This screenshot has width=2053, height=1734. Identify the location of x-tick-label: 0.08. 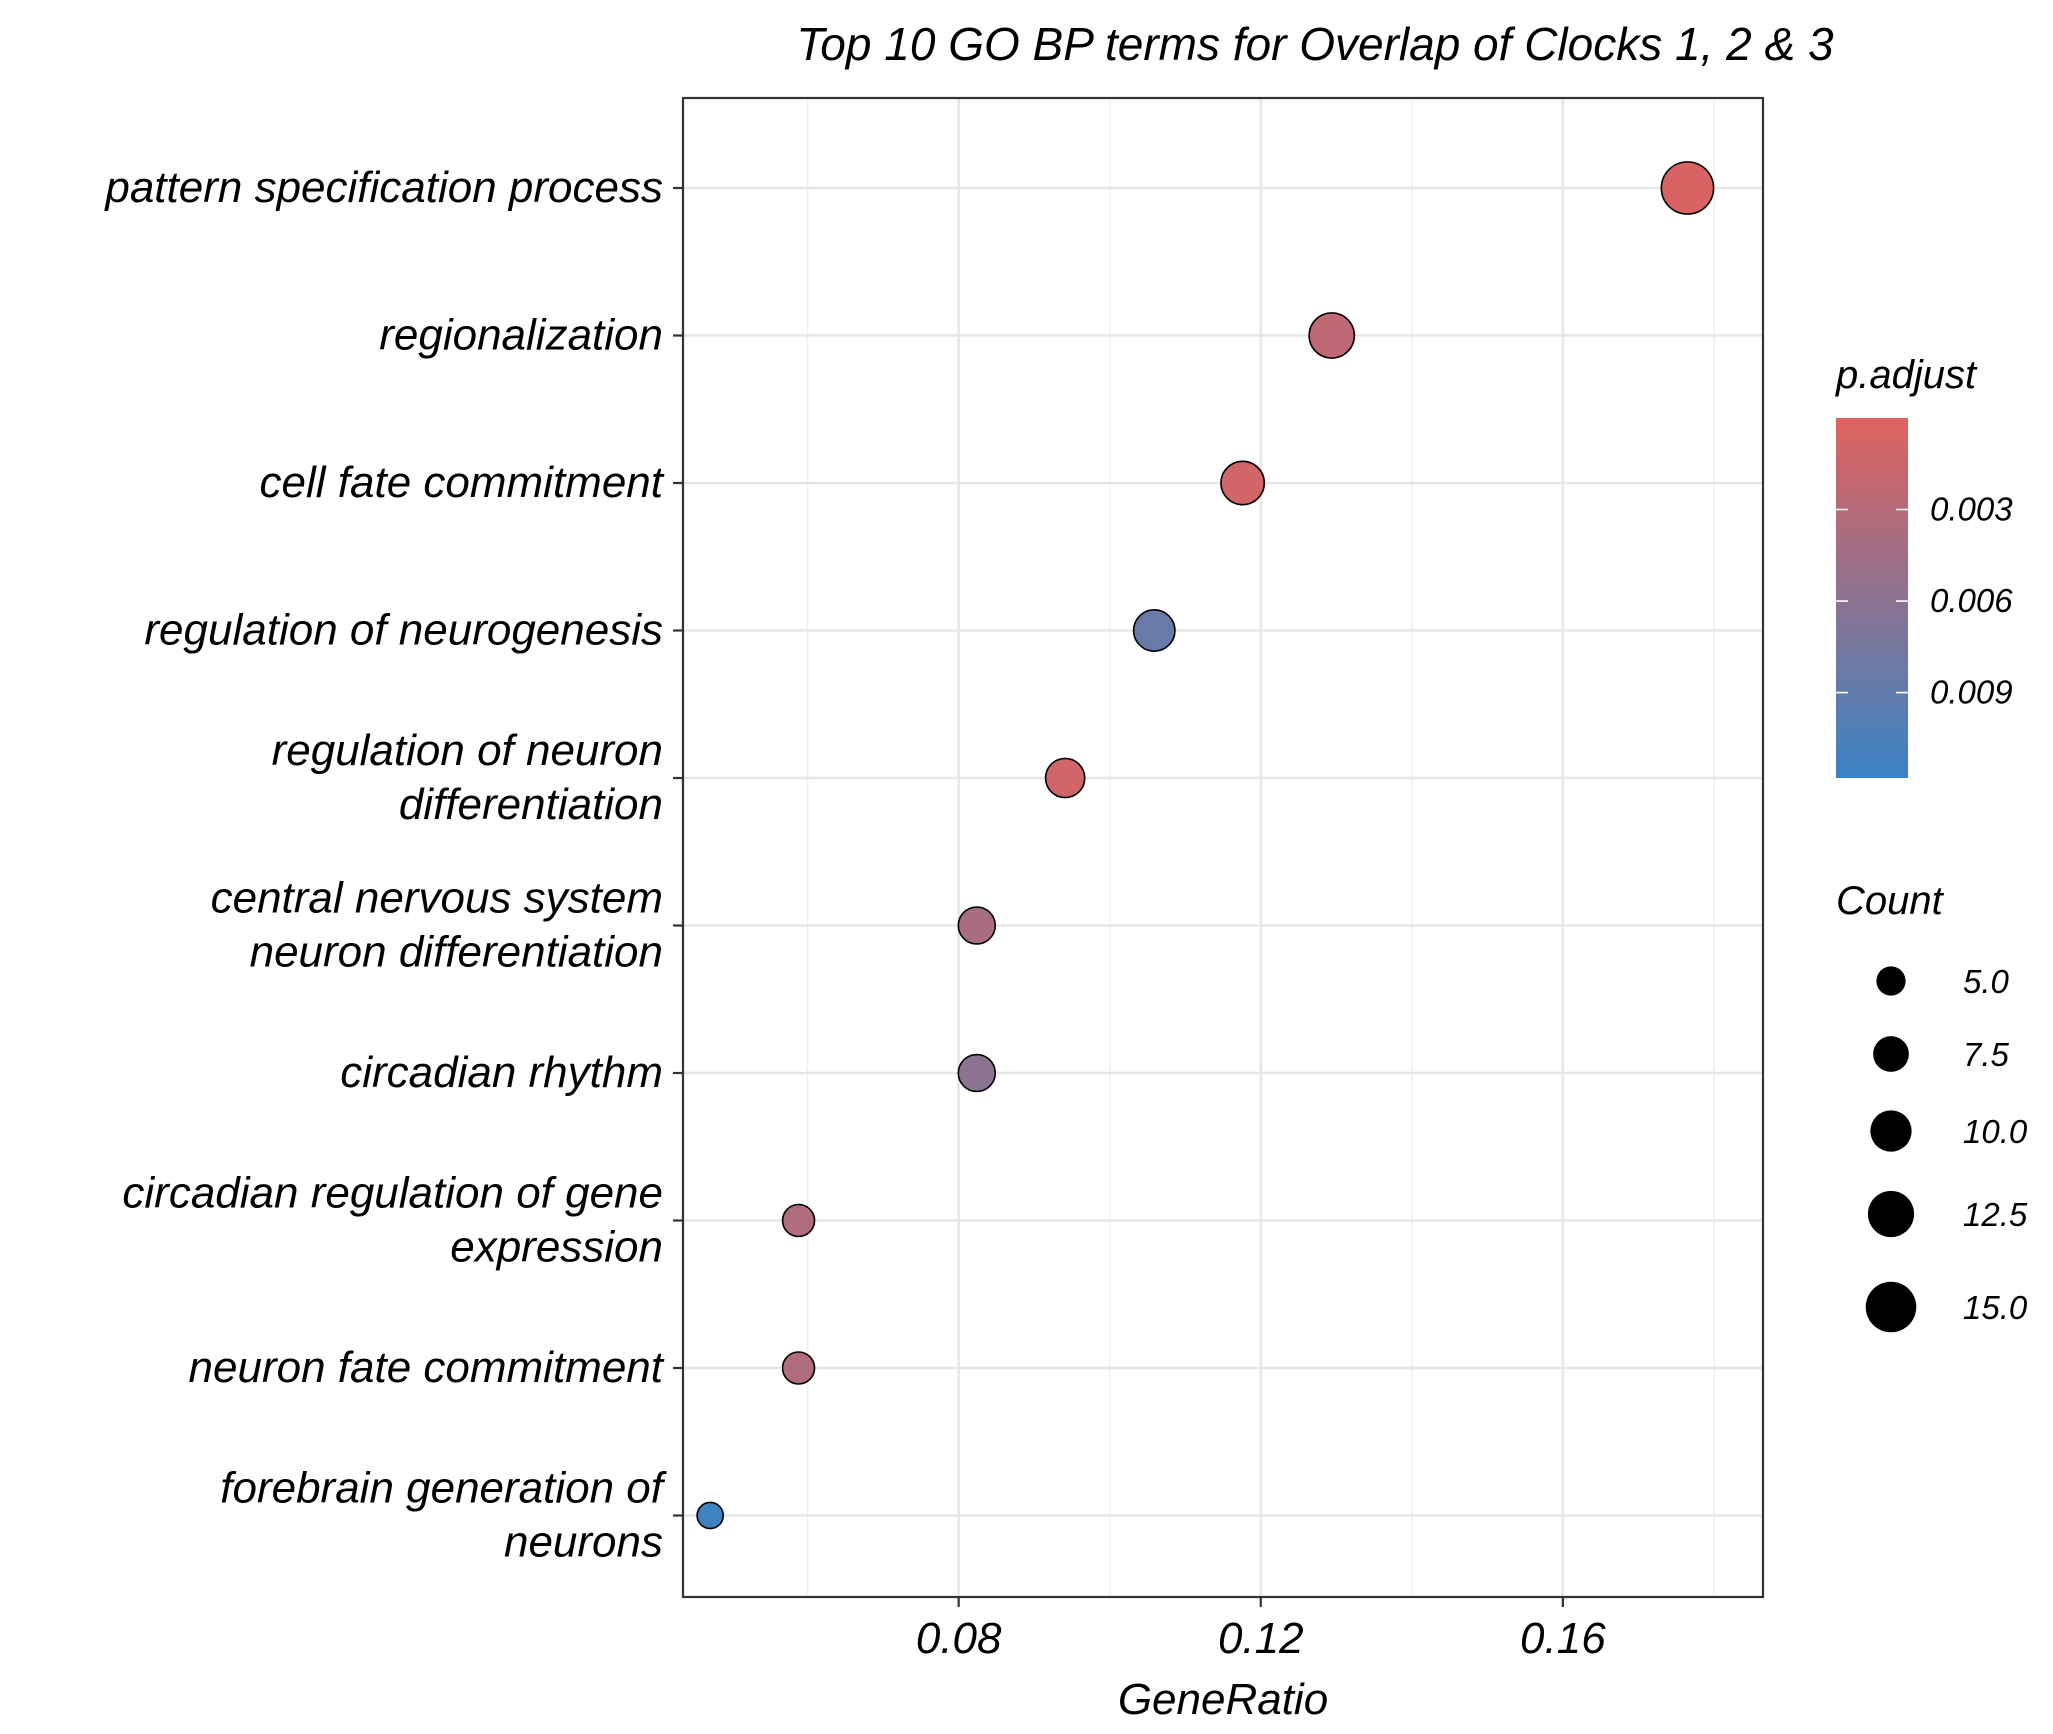
(959, 1638).